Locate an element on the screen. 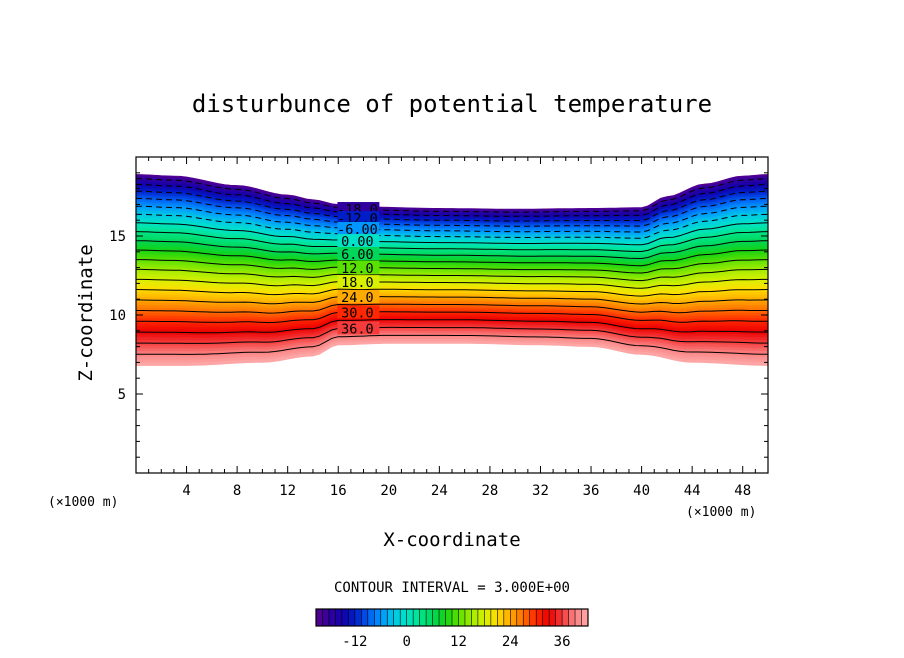 The width and height of the screenshot is (904, 658). colorbar-tick-label: 36 is located at coordinates (562, 642).